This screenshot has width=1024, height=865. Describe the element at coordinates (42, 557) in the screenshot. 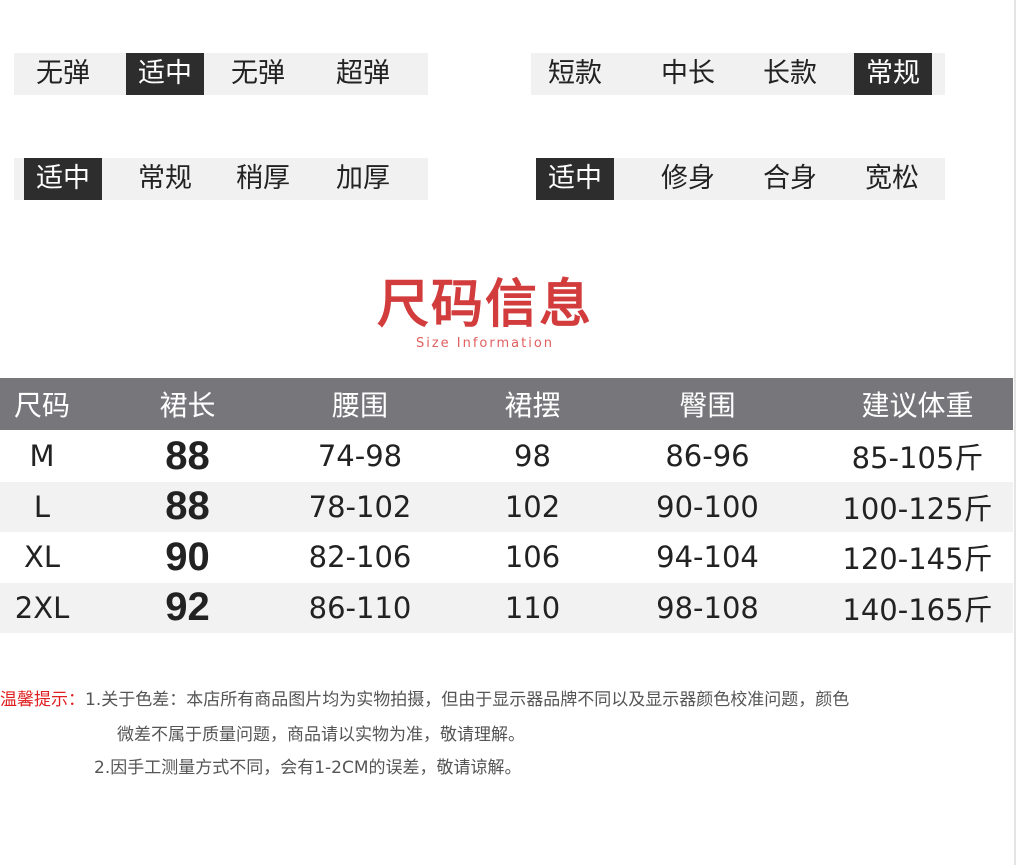

I see `table-cell: XL` at that location.